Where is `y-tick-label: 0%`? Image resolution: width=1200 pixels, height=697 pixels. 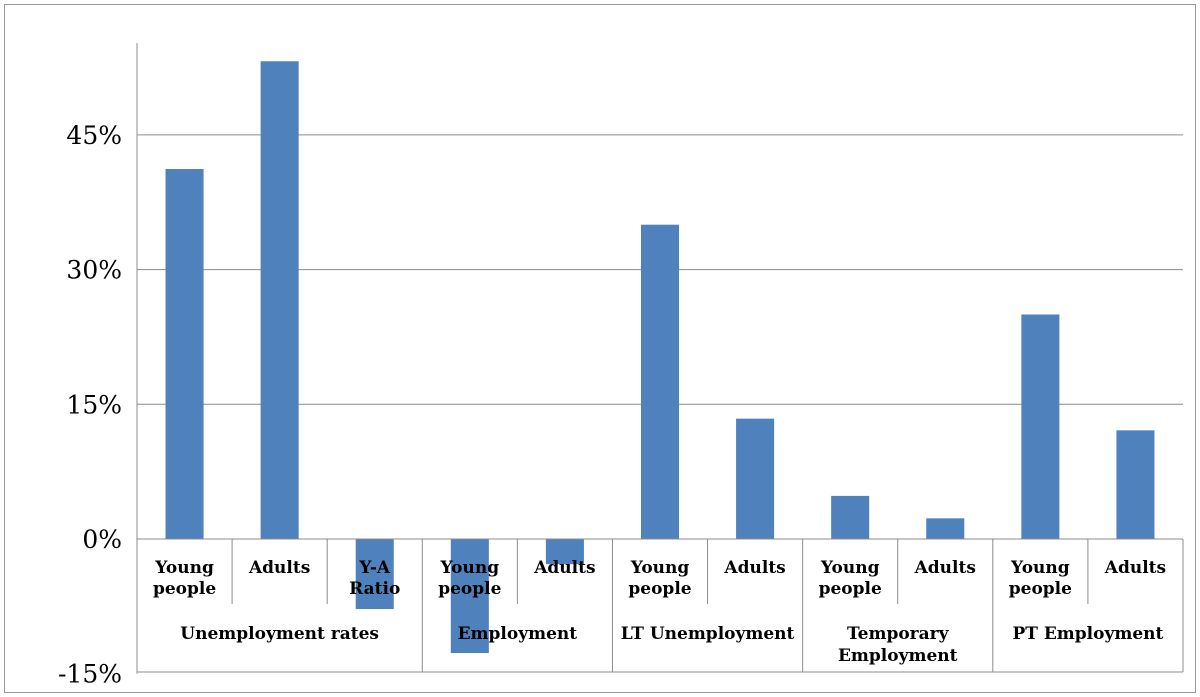
y-tick-label: 0% is located at coordinates (102, 539).